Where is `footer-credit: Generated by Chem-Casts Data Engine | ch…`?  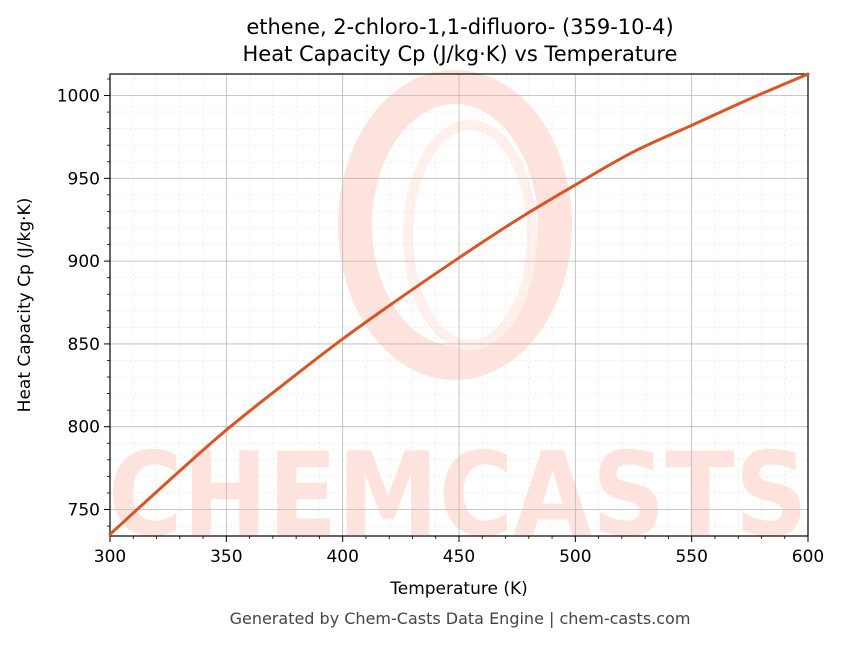
footer-credit: Generated by Chem-Casts Data Engine | ch… is located at coordinates (460, 618).